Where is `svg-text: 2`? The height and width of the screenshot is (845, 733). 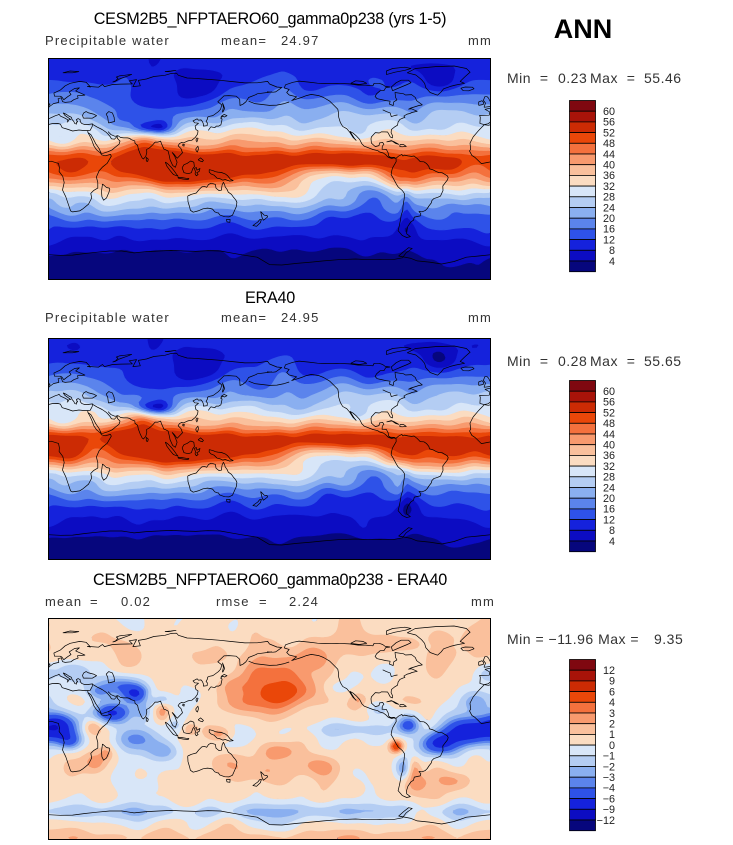
svg-text: 2 is located at coordinates (612, 725).